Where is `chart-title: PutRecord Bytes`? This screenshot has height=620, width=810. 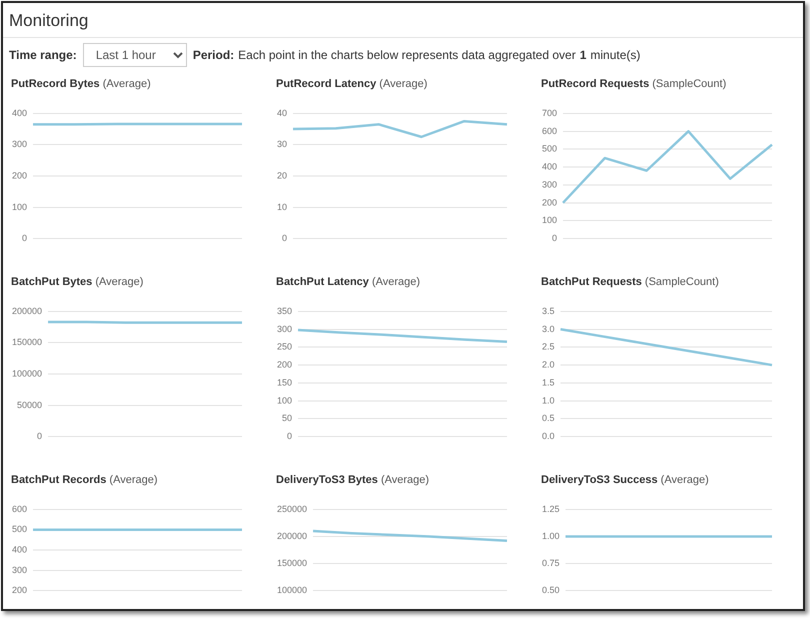
chart-title: PutRecord Bytes is located at coordinates (55, 84).